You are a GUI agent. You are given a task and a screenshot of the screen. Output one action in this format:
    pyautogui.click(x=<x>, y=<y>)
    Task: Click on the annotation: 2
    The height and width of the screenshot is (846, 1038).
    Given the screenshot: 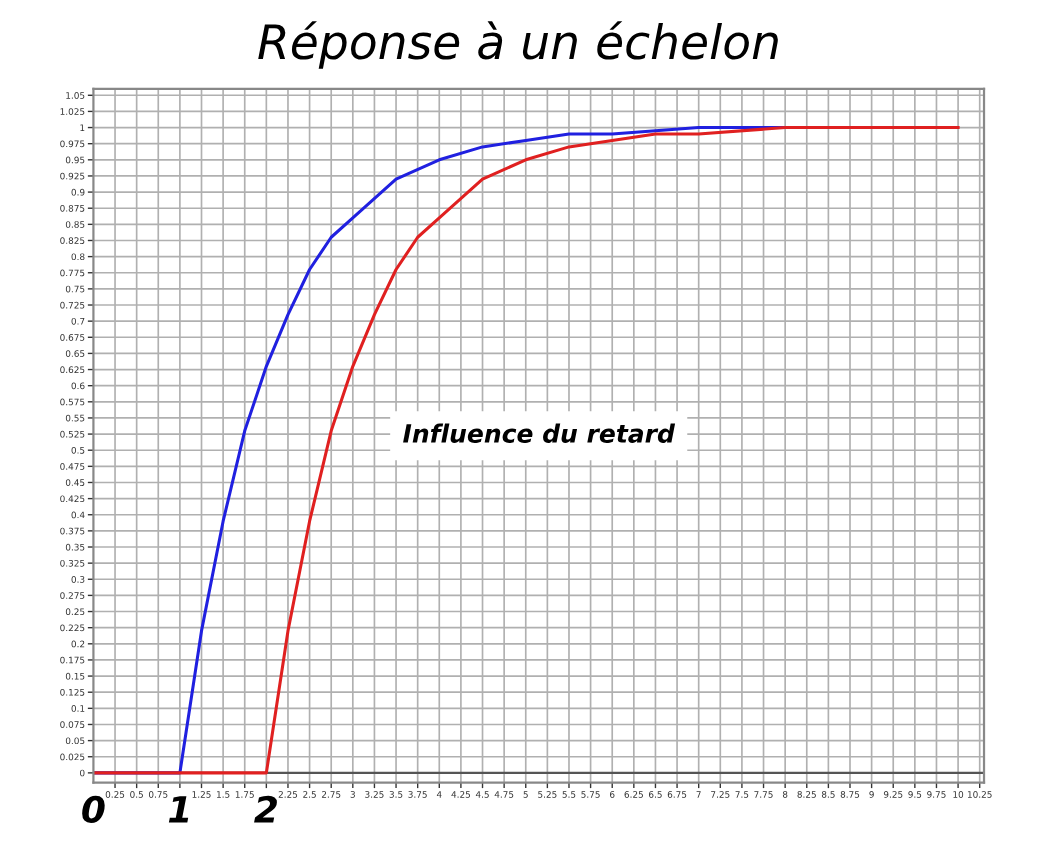 What is the action you would take?
    pyautogui.click(x=265, y=809)
    